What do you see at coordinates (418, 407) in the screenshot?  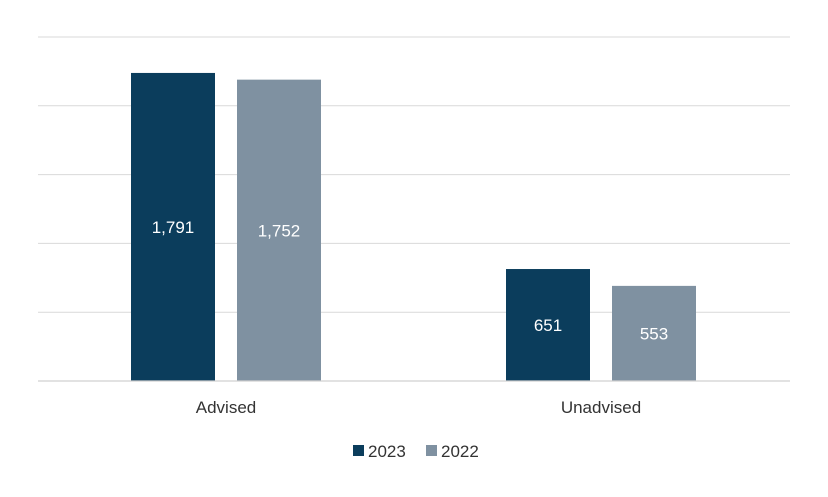 I see `category-labels: Advised Unadvised` at bounding box center [418, 407].